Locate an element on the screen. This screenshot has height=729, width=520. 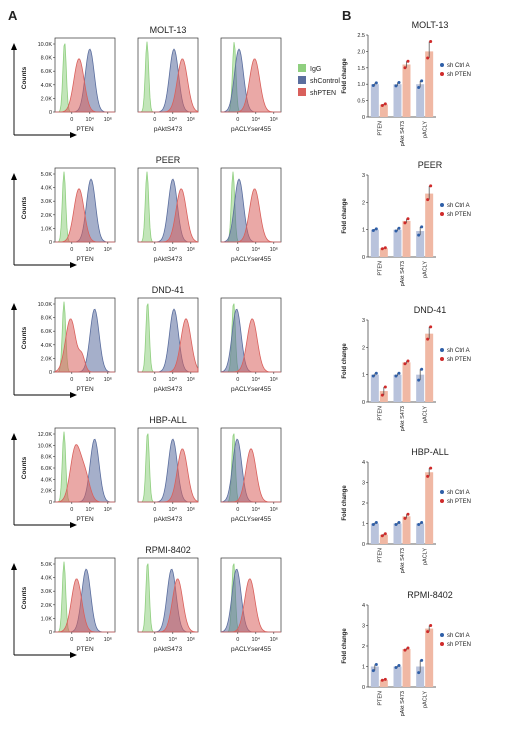
y-tick-label: 5.0K is located at coordinates (47, 175).